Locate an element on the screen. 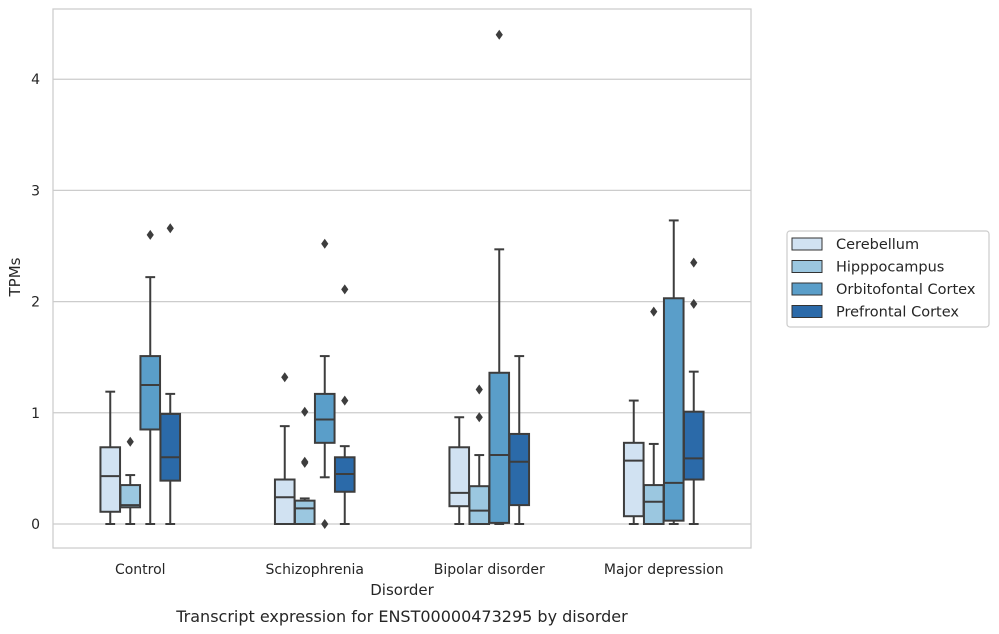 The image size is (999, 634). legend-frame is located at coordinates (888, 279).